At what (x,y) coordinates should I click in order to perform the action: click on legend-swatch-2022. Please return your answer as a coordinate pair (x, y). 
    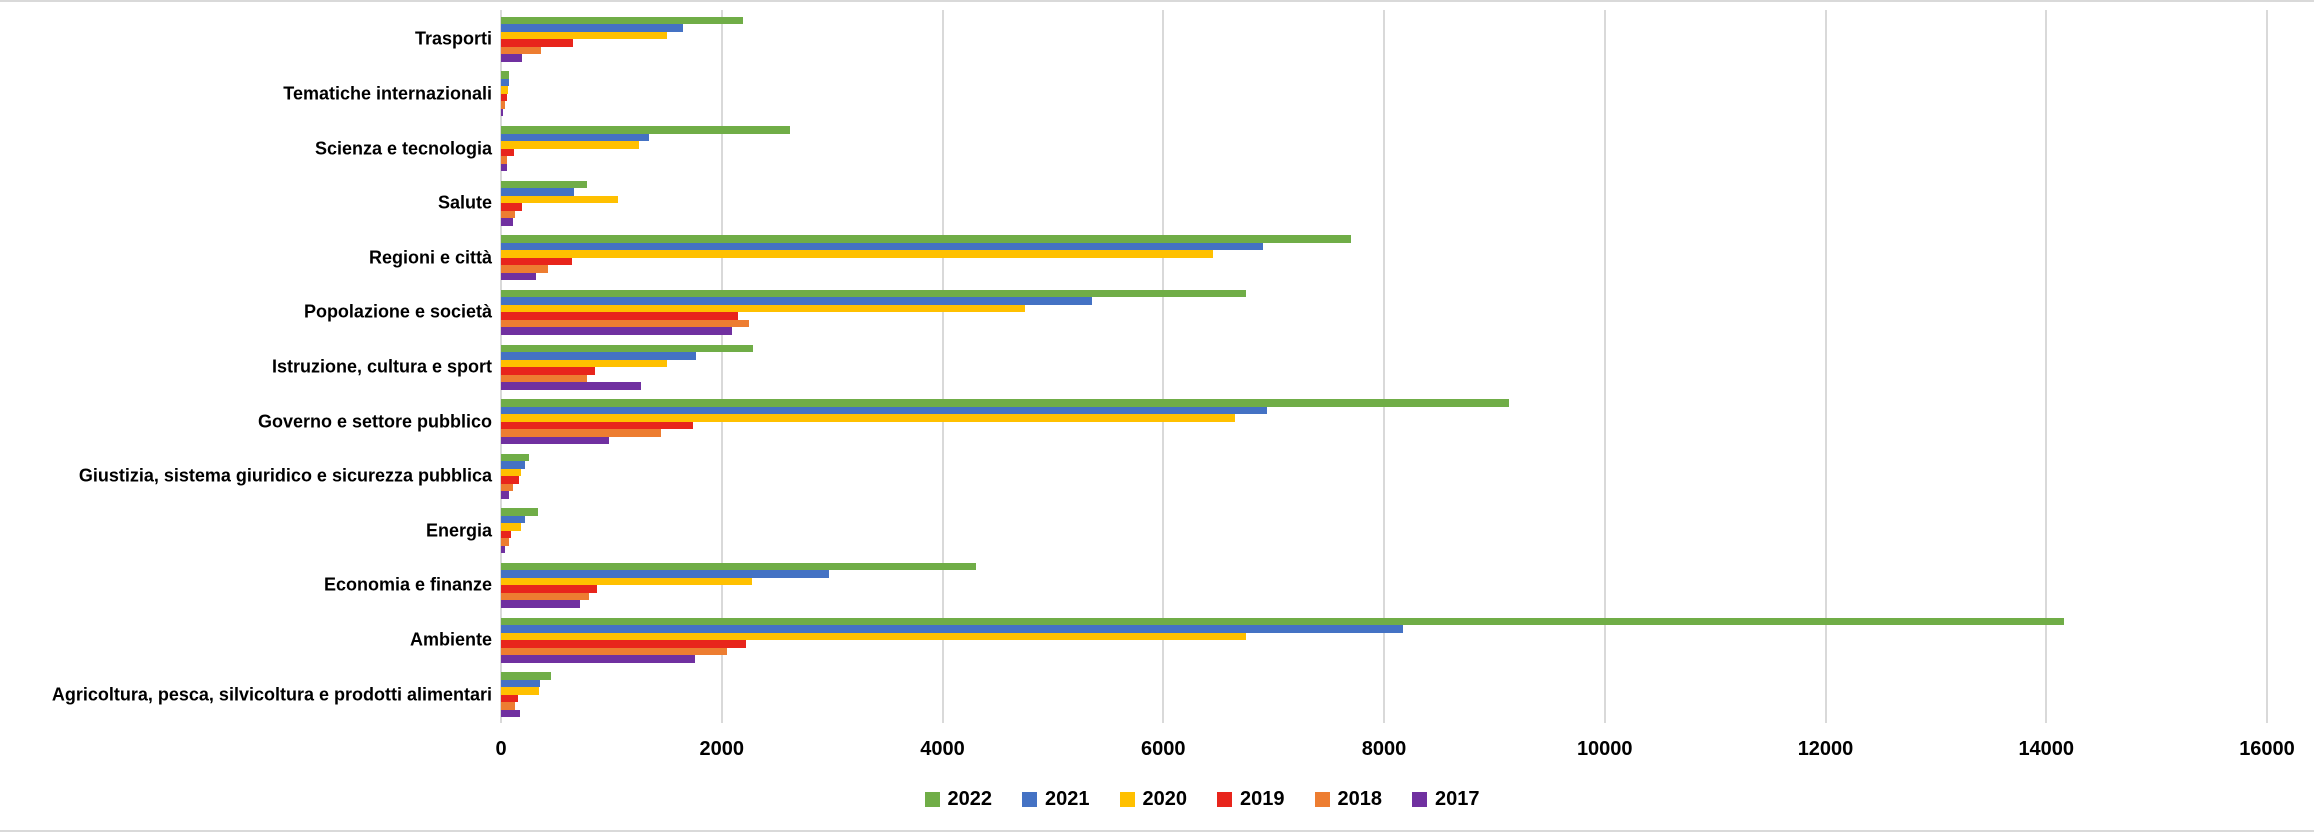
    Looking at the image, I should click on (932, 799).